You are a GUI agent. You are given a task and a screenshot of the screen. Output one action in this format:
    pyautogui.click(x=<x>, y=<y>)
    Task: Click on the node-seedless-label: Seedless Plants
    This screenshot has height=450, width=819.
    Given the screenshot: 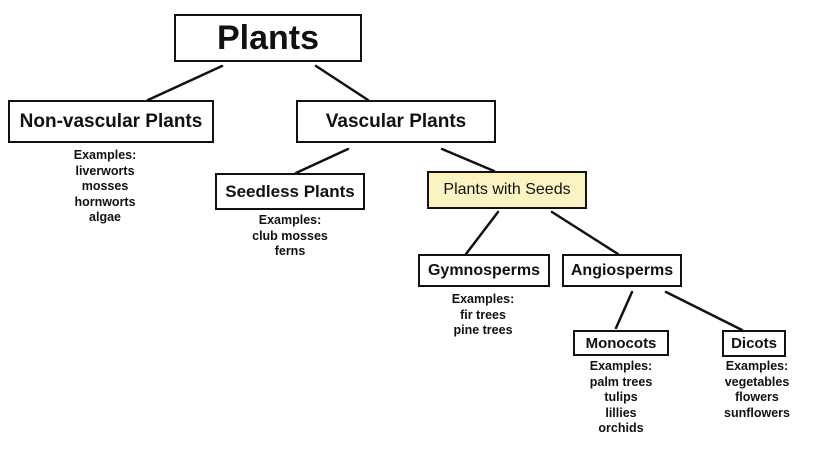 What is the action you would take?
    pyautogui.click(x=290, y=191)
    